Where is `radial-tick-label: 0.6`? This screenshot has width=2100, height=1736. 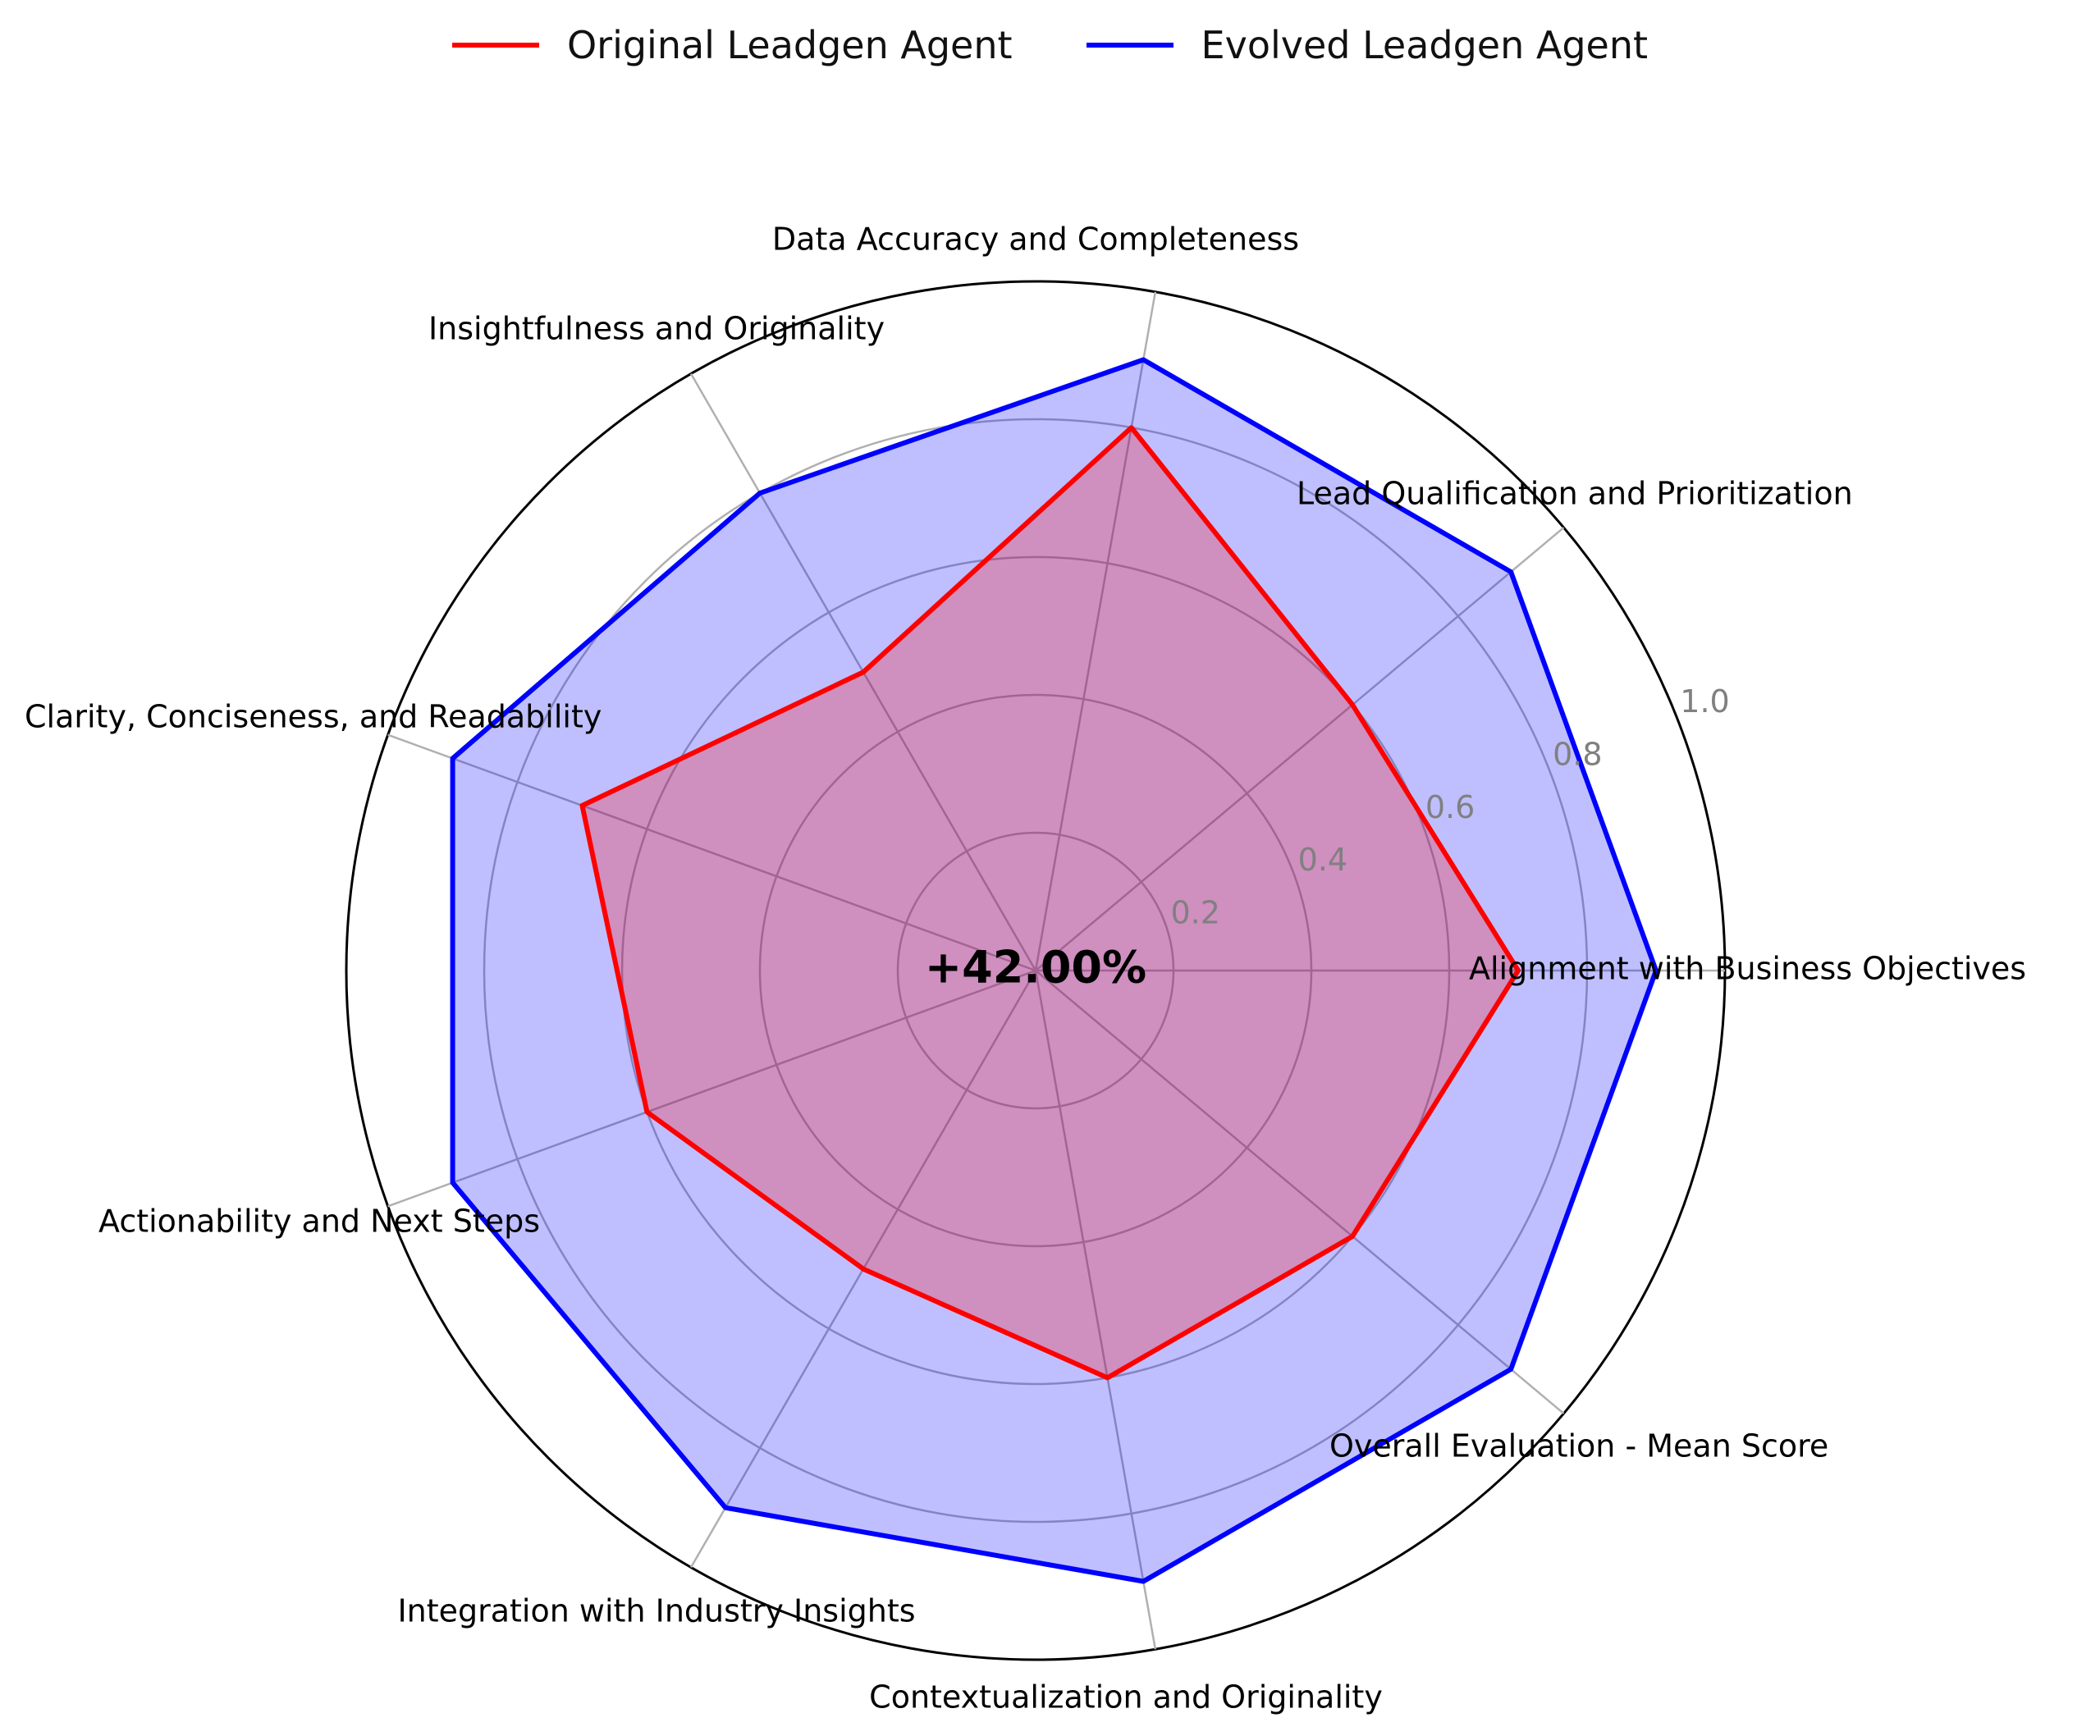 radial-tick-label: 0.6 is located at coordinates (1450, 807).